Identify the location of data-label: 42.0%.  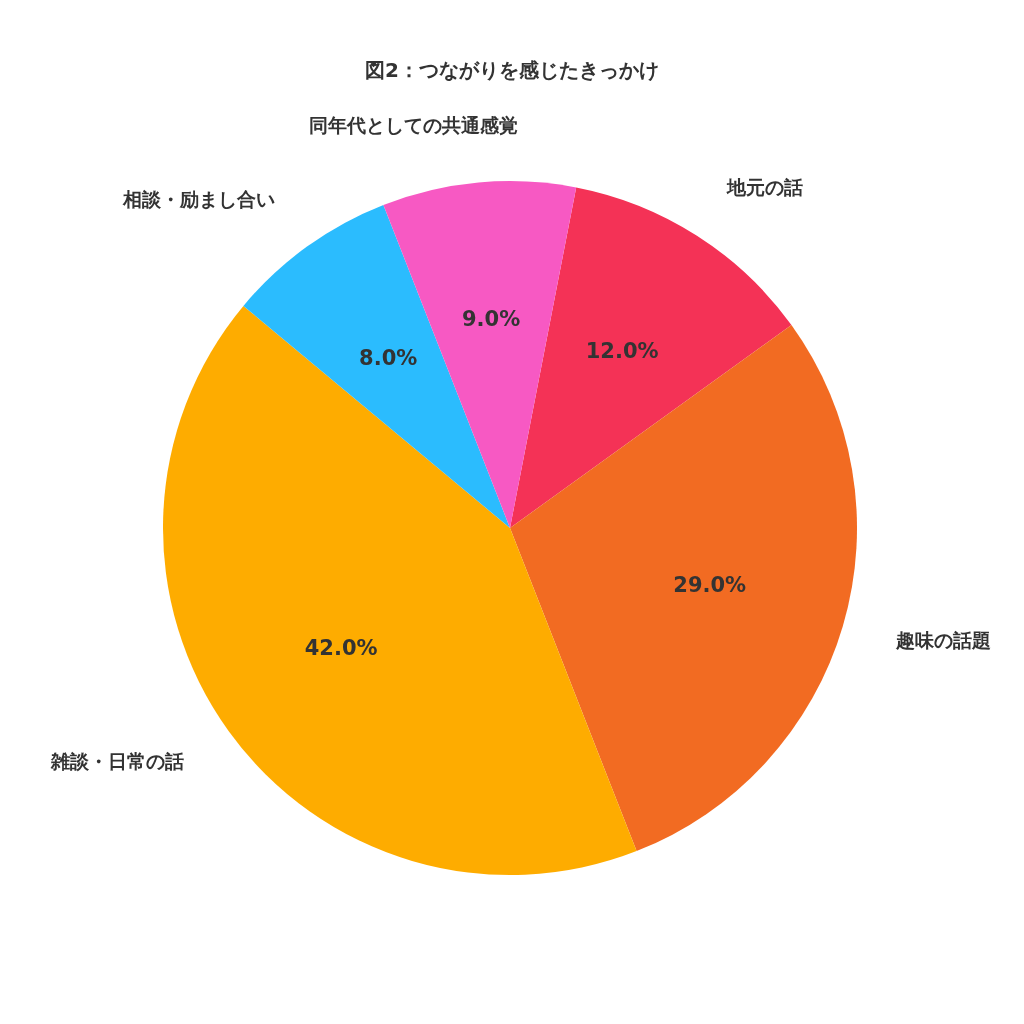
(341, 648).